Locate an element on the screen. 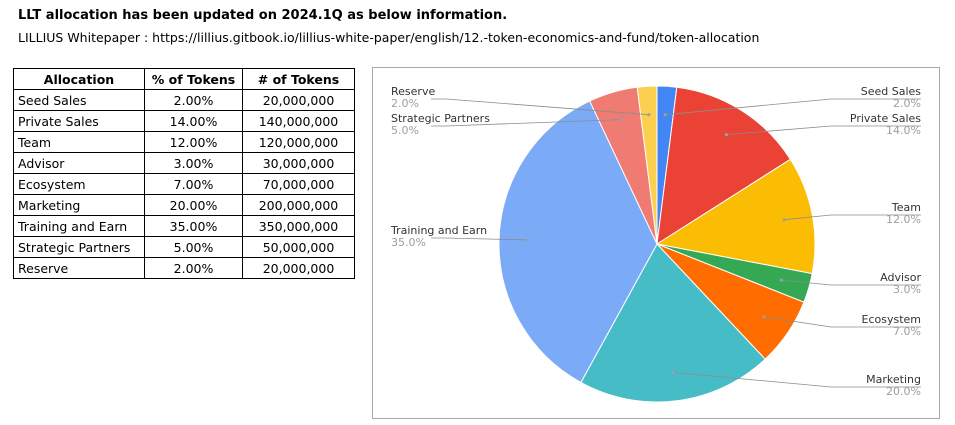 The height and width of the screenshot is (425, 955). table-row: Strategic Partners 5.00% 50,000,000 is located at coordinates (184, 247).